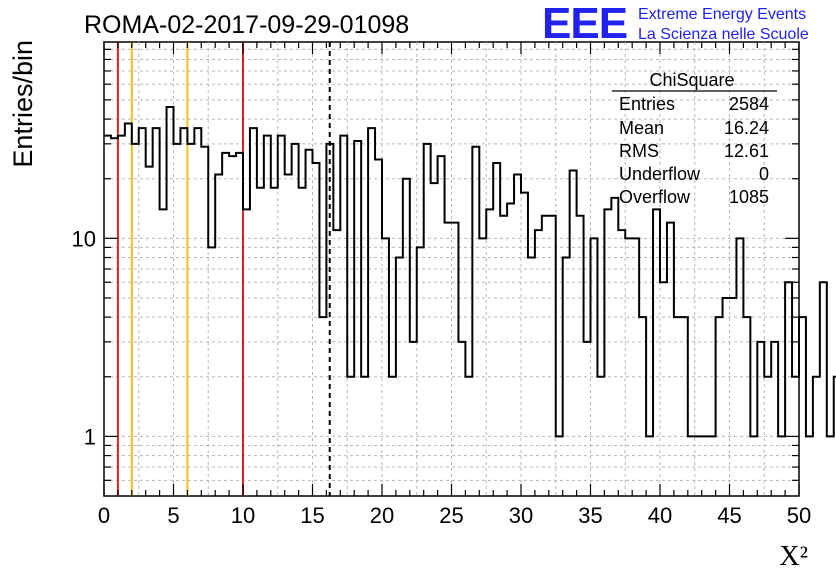 The image size is (836, 572). I want to click on x-tick-label: 15, so click(312, 515).